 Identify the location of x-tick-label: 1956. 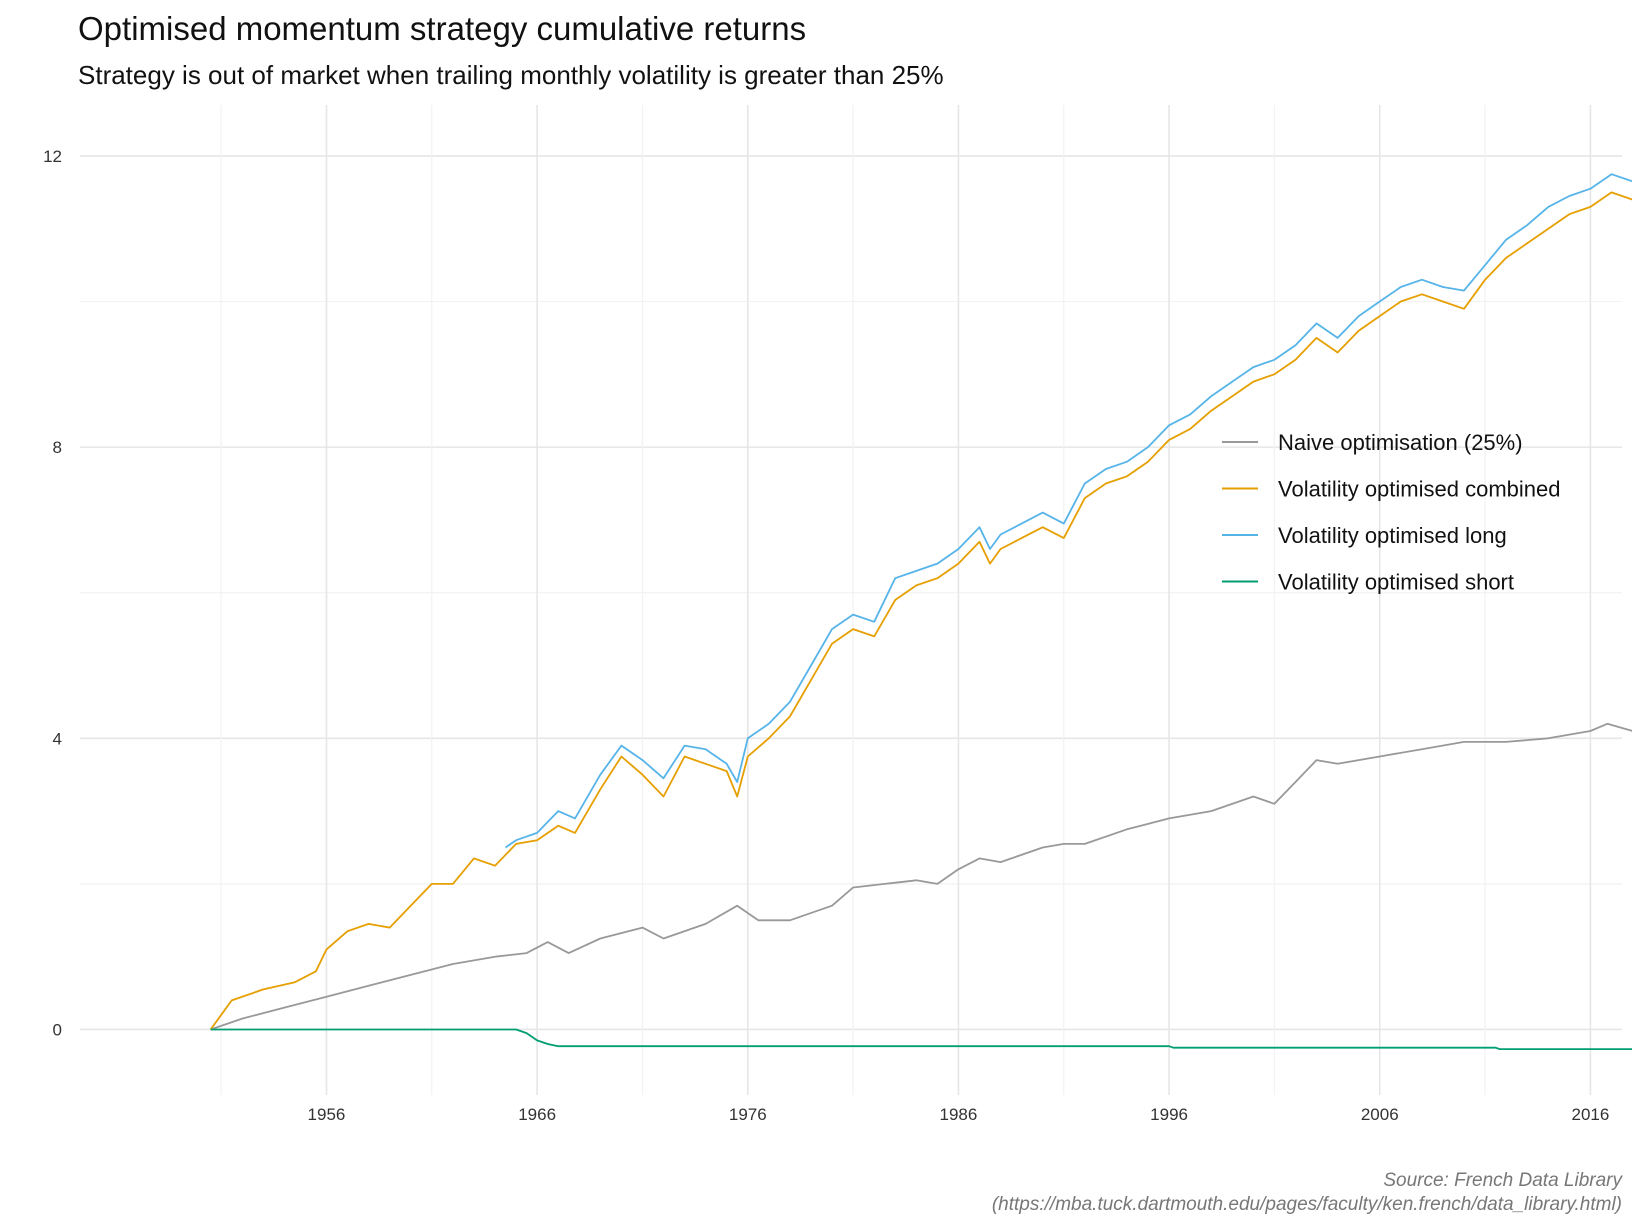
(327, 1114).